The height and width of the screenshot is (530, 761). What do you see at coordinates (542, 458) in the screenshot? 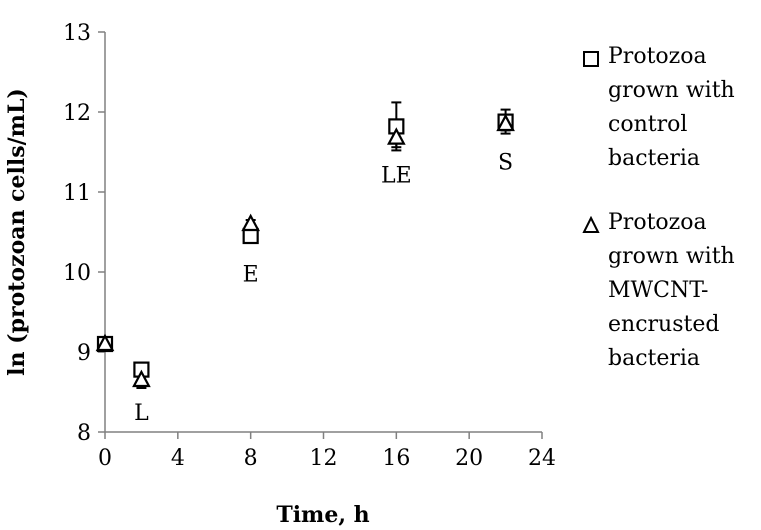
I see `x-tick-label: 24` at bounding box center [542, 458].